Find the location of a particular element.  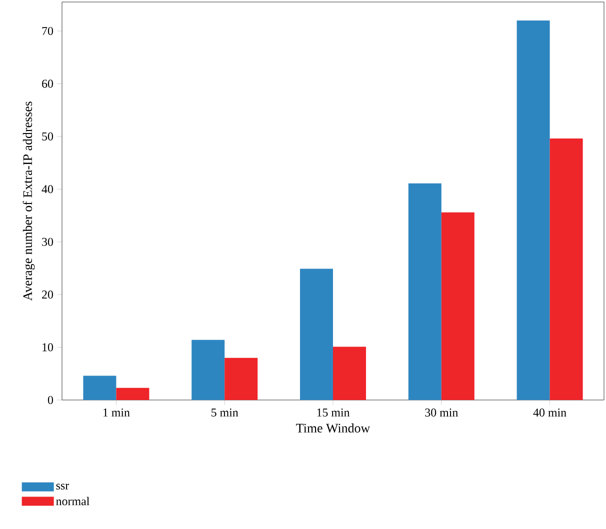

y-tick-label: 30 is located at coordinates (48, 242).